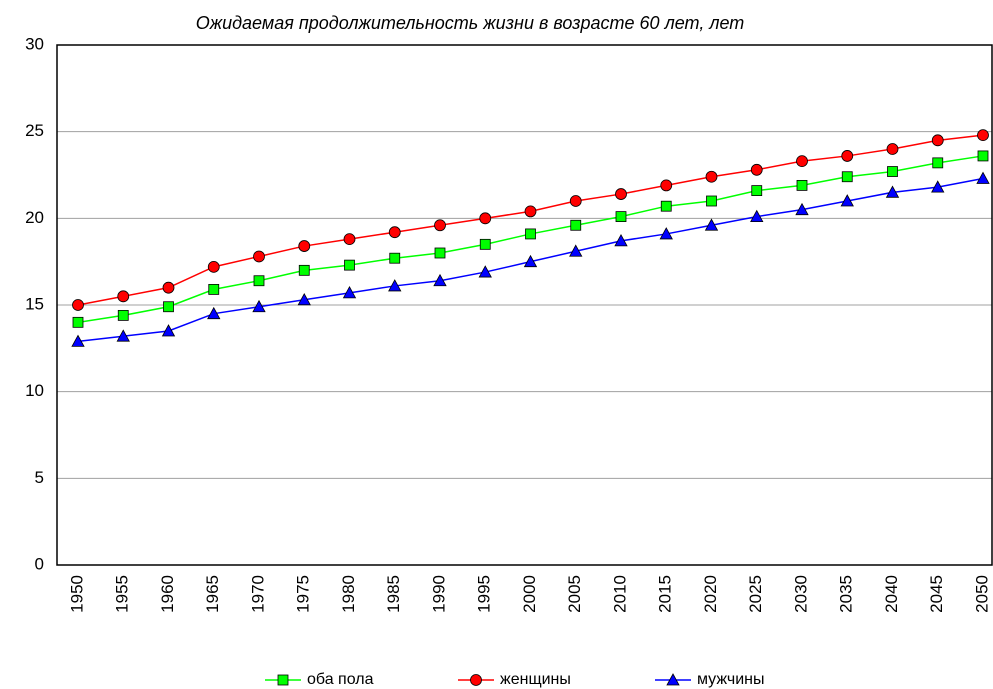 The width and height of the screenshot is (993, 689). Describe the element at coordinates (303, 594) in the screenshot. I see `x-tick-label: 1975` at that location.